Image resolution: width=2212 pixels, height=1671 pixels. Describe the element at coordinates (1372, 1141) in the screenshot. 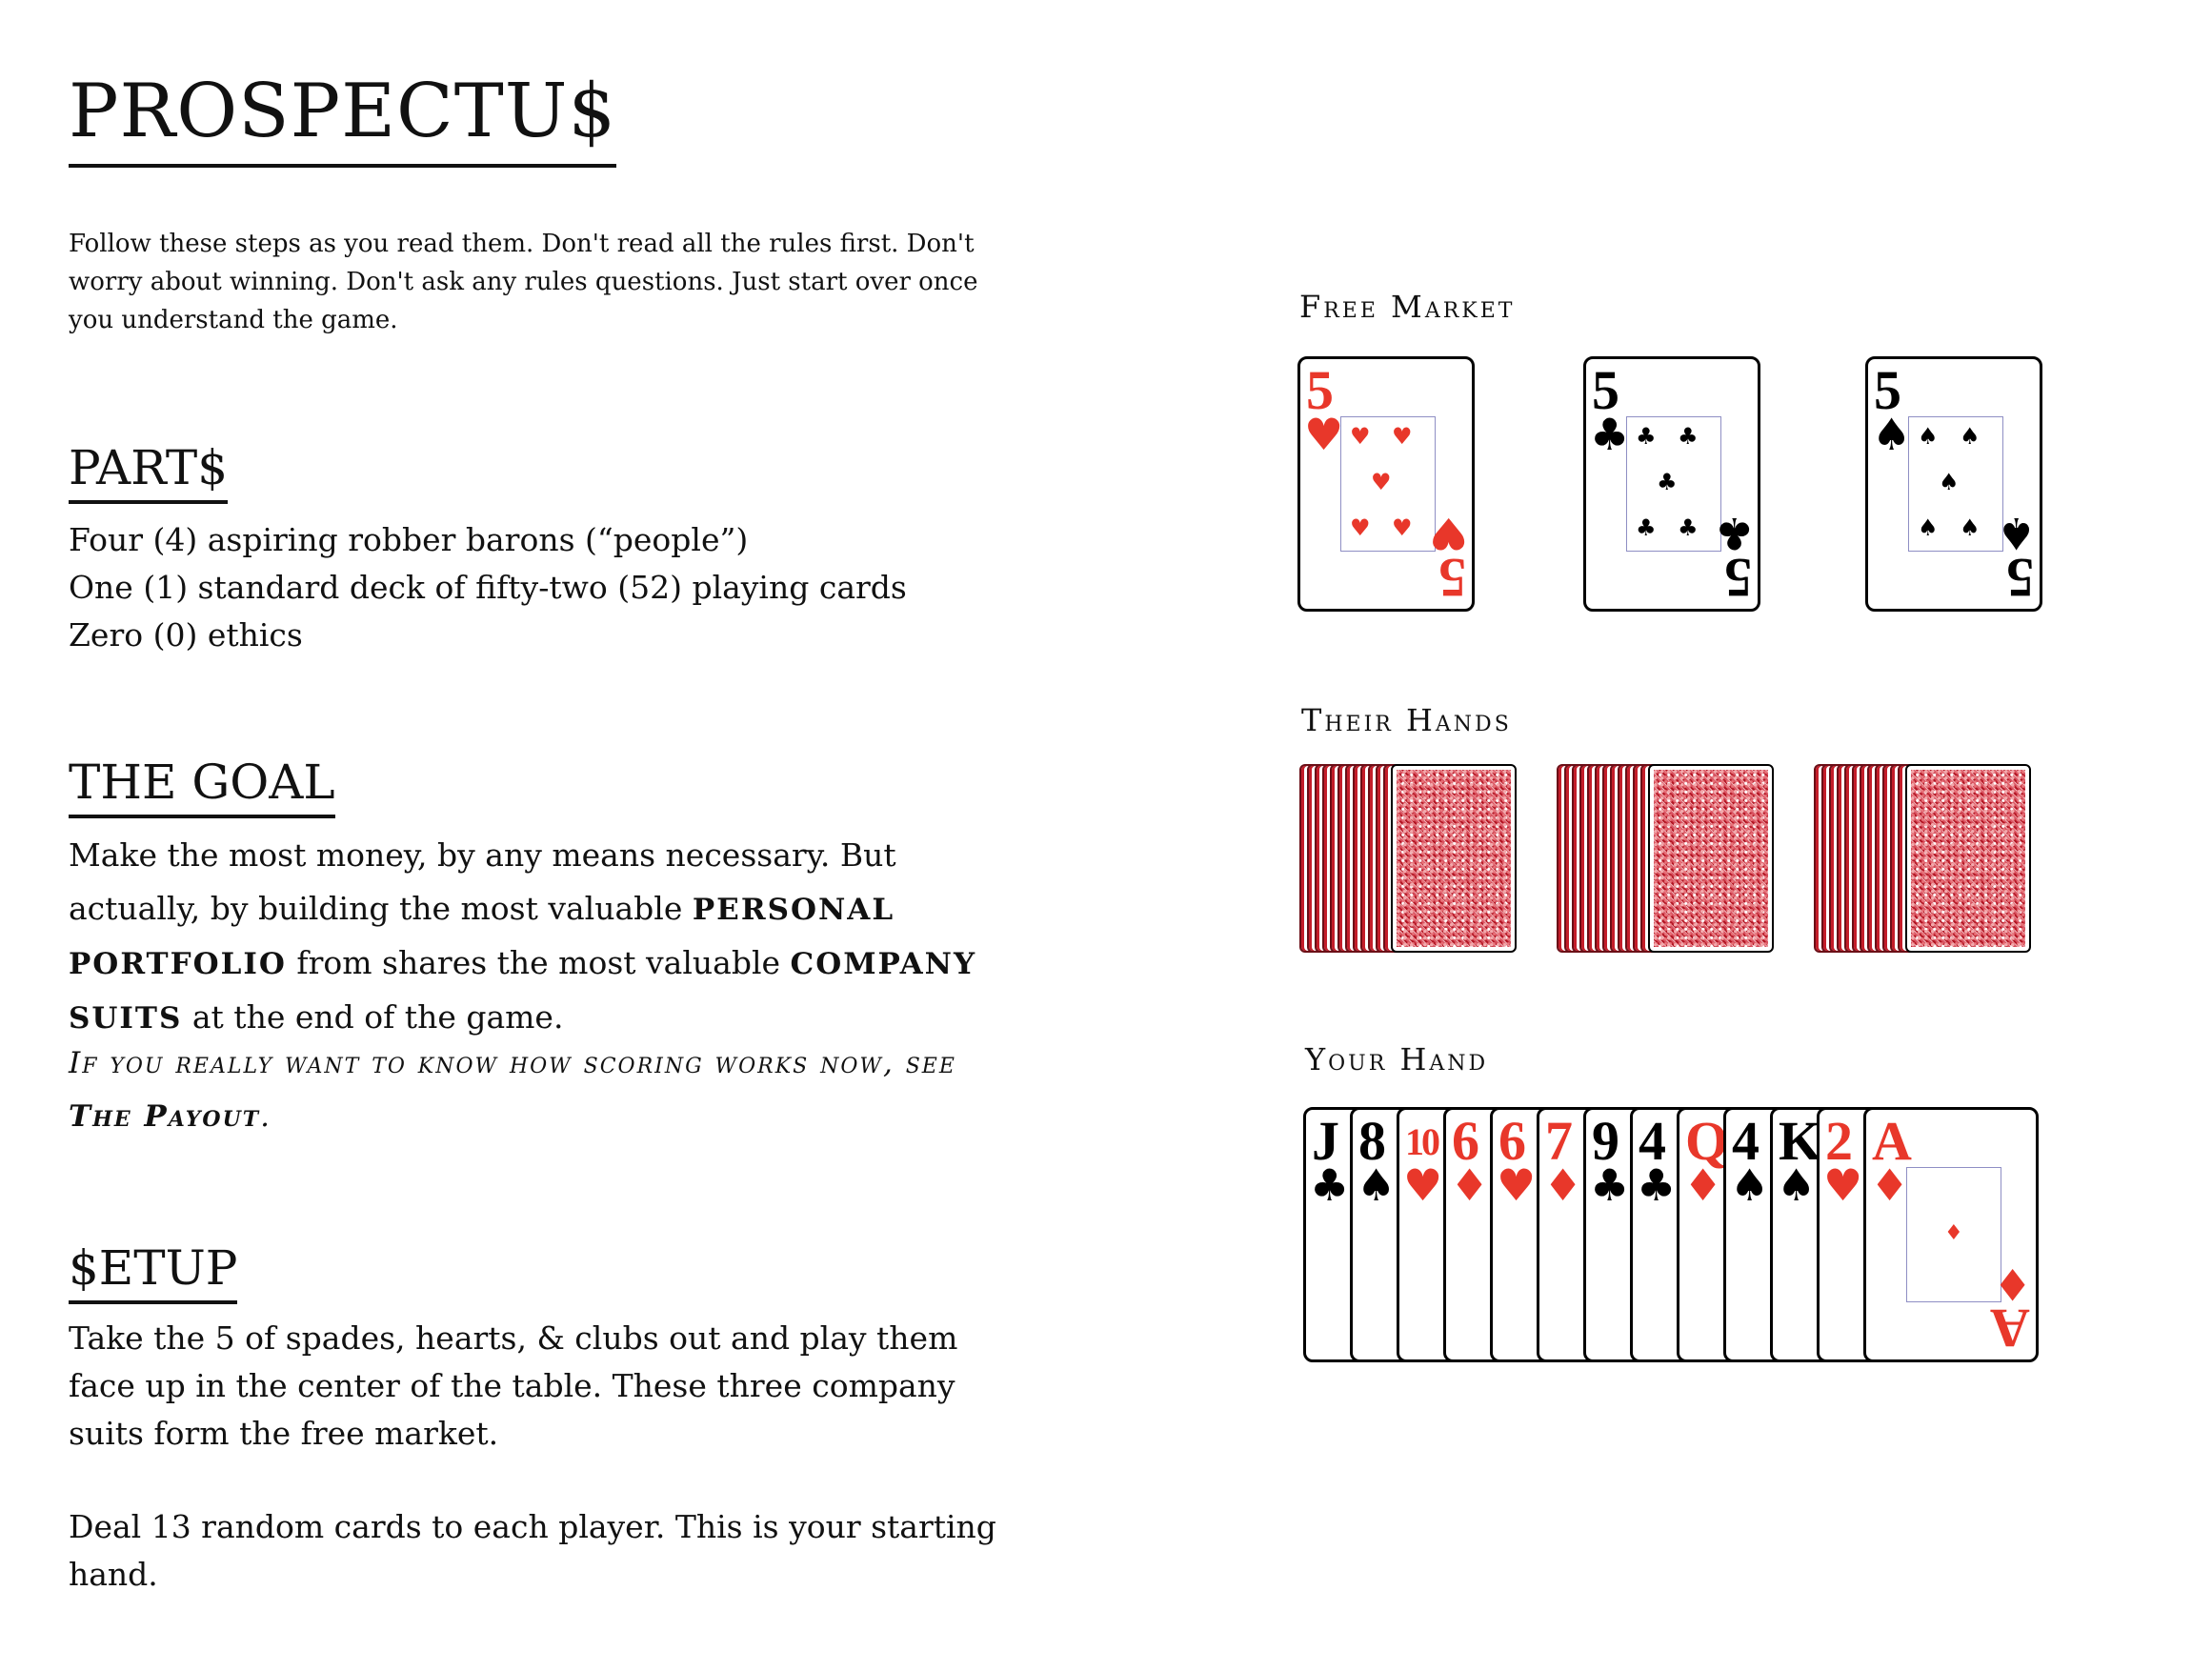

I see `card-rank: 8` at that location.